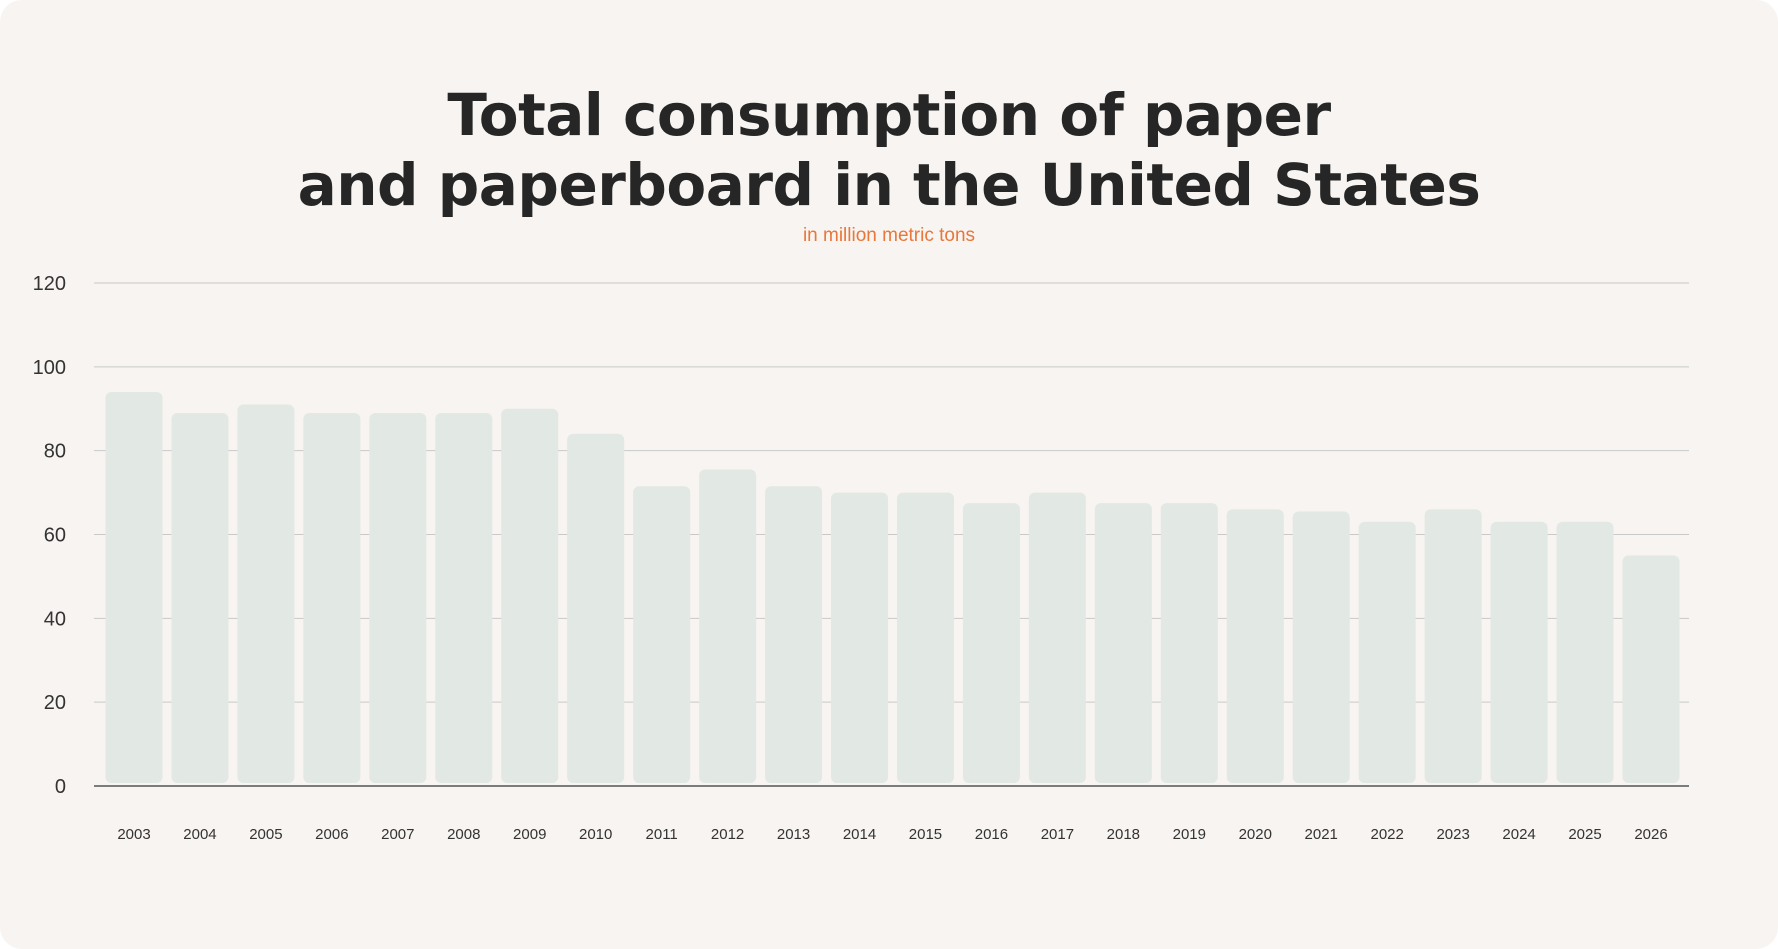 This screenshot has width=1778, height=949. What do you see at coordinates (55, 452) in the screenshot?
I see `y-tick-label: 80` at bounding box center [55, 452].